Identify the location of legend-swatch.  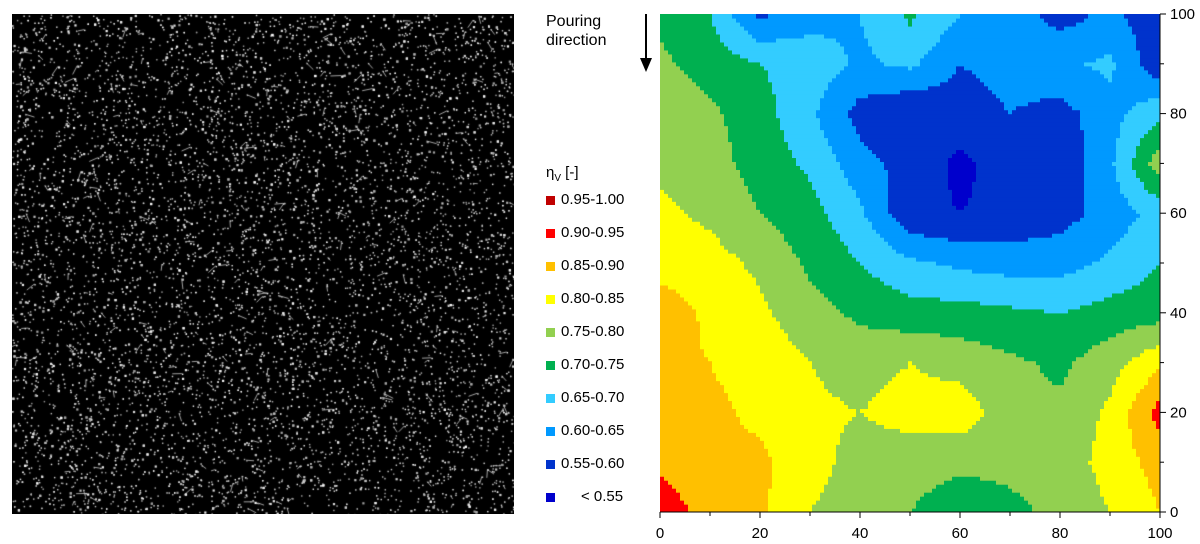
(550, 266).